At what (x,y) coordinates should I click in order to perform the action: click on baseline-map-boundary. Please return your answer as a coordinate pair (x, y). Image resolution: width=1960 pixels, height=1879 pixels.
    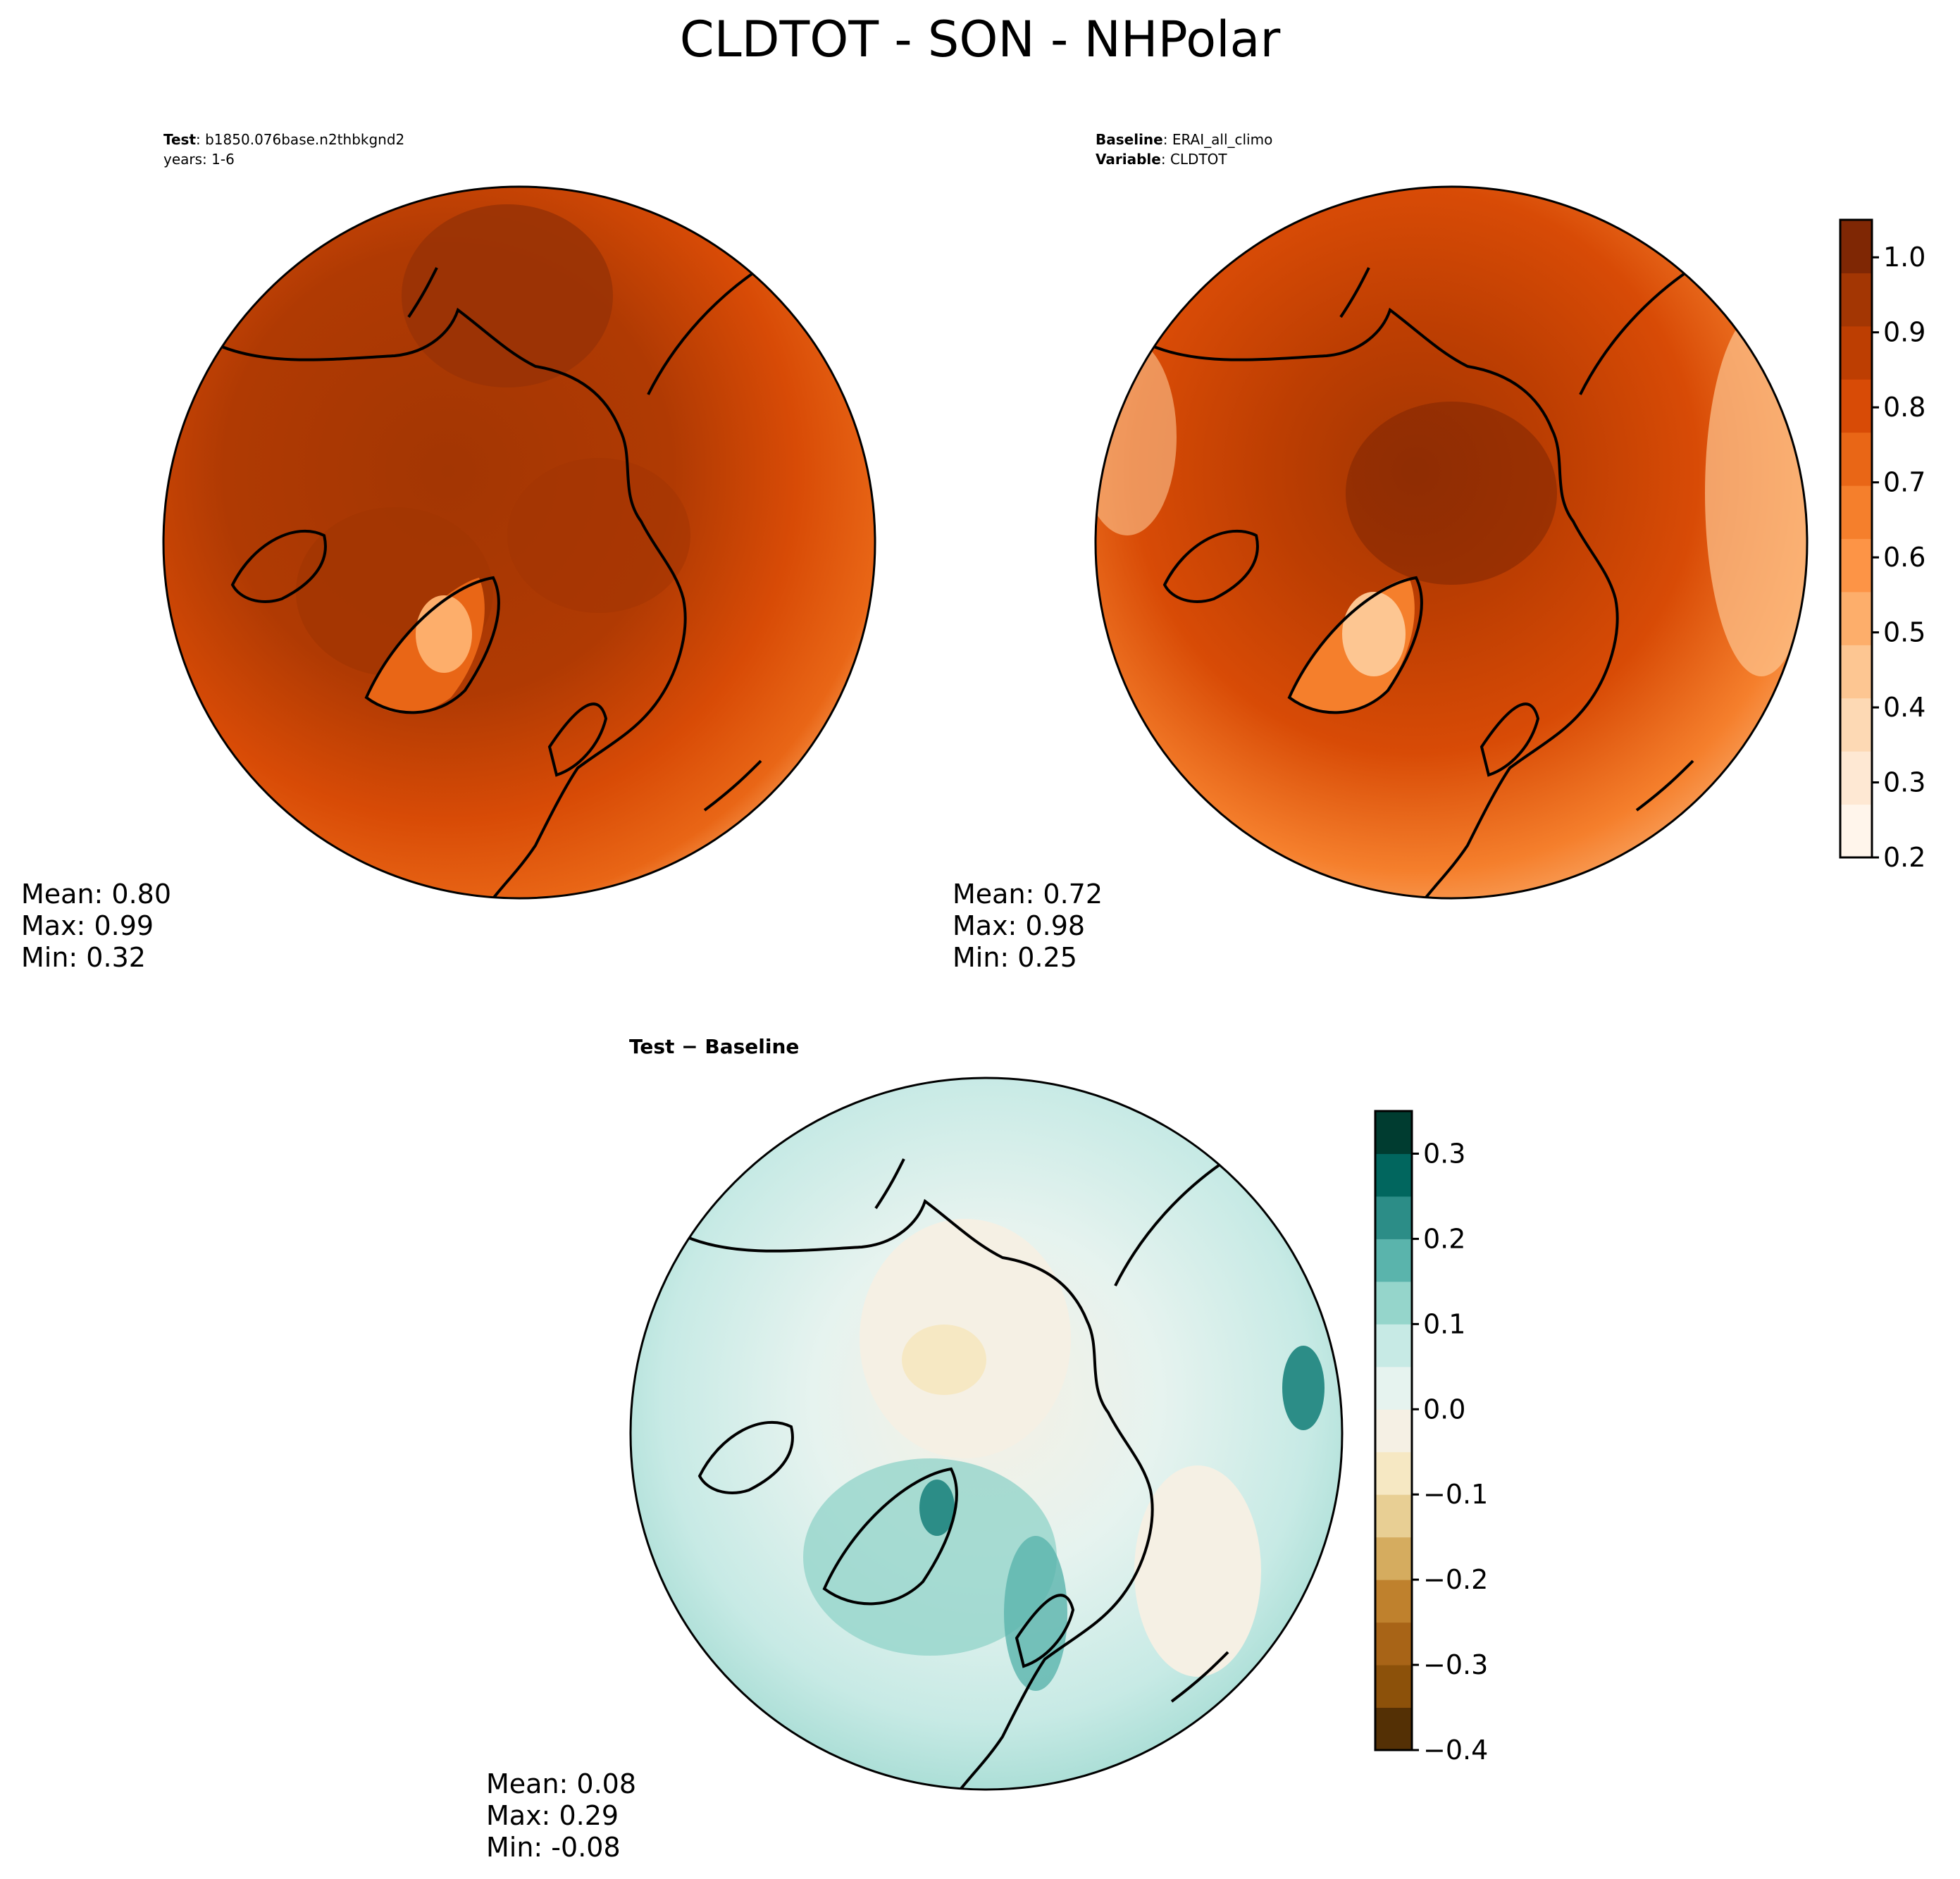
    Looking at the image, I should click on (1451, 542).